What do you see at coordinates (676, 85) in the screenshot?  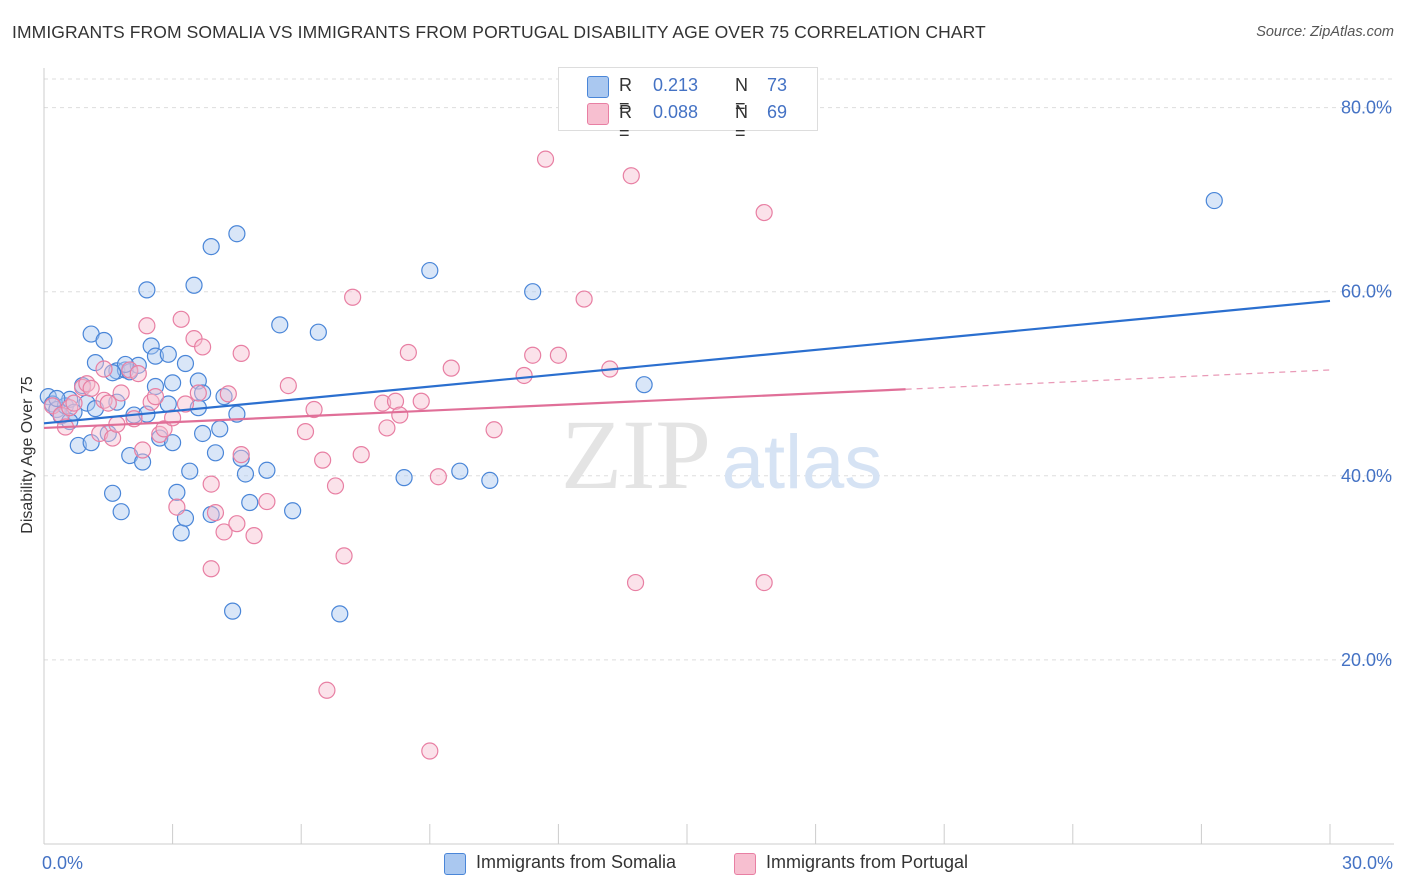 I see `legend-r-value: 0.213` at bounding box center [676, 85].